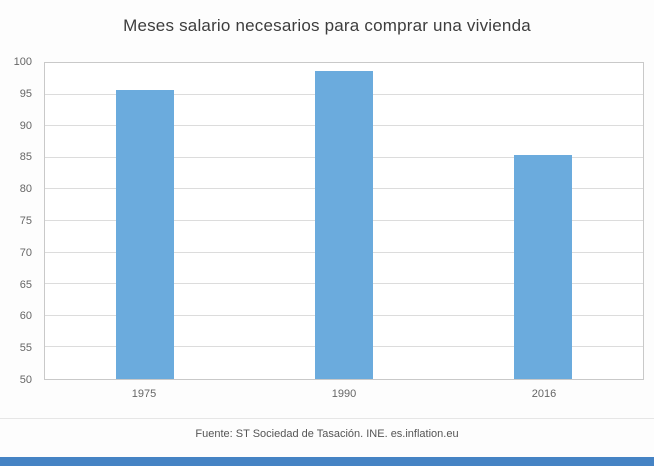  Describe the element at coordinates (22, 62) in the screenshot. I see `y-tick-label: 100` at that location.